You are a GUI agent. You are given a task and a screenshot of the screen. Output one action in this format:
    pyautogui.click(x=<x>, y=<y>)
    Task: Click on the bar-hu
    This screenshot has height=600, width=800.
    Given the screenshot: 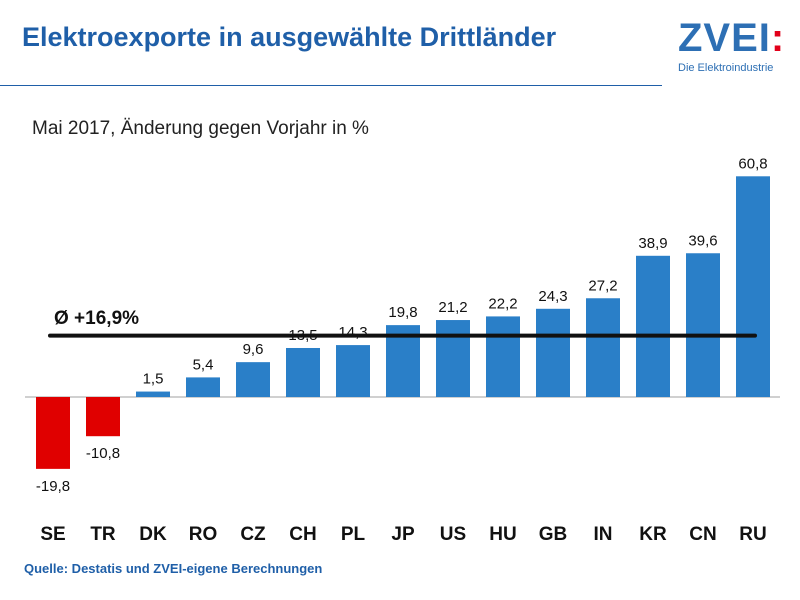 What is the action you would take?
    pyautogui.click(x=503, y=356)
    